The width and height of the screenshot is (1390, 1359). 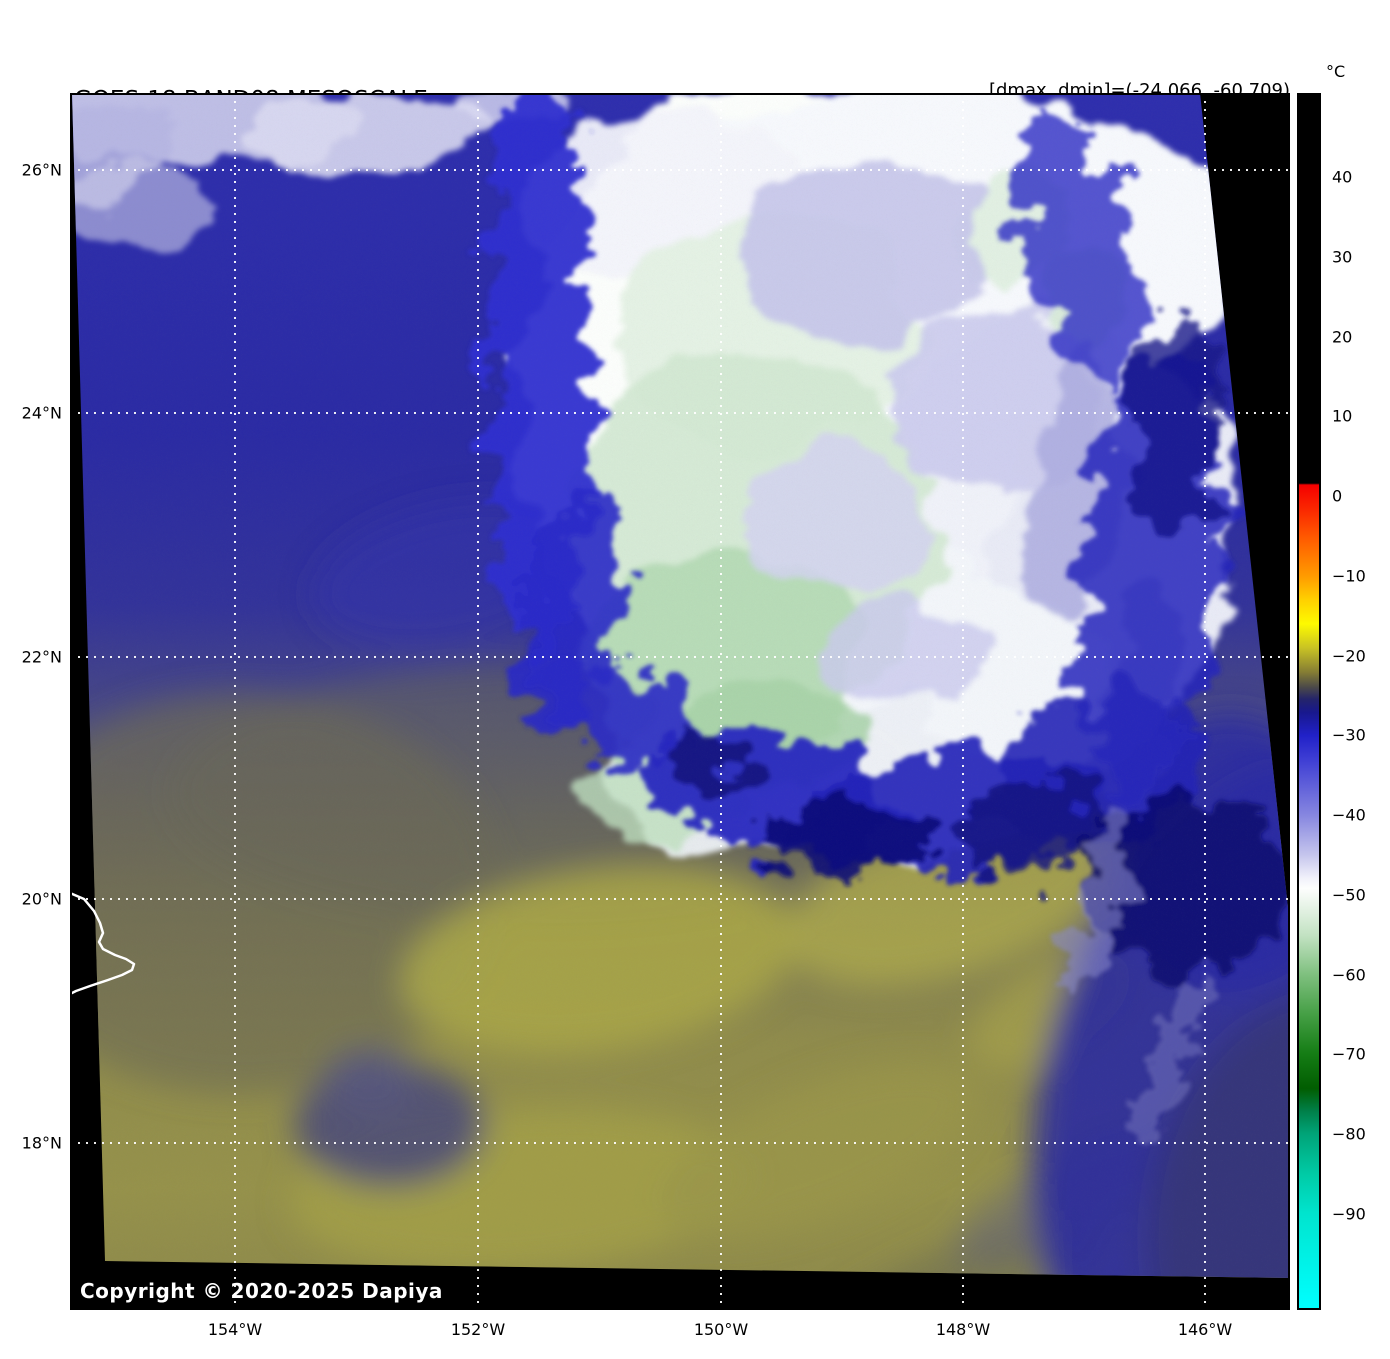 What do you see at coordinates (963, 1329) in the screenshot?
I see `lon-axis-label: 148°W` at bounding box center [963, 1329].